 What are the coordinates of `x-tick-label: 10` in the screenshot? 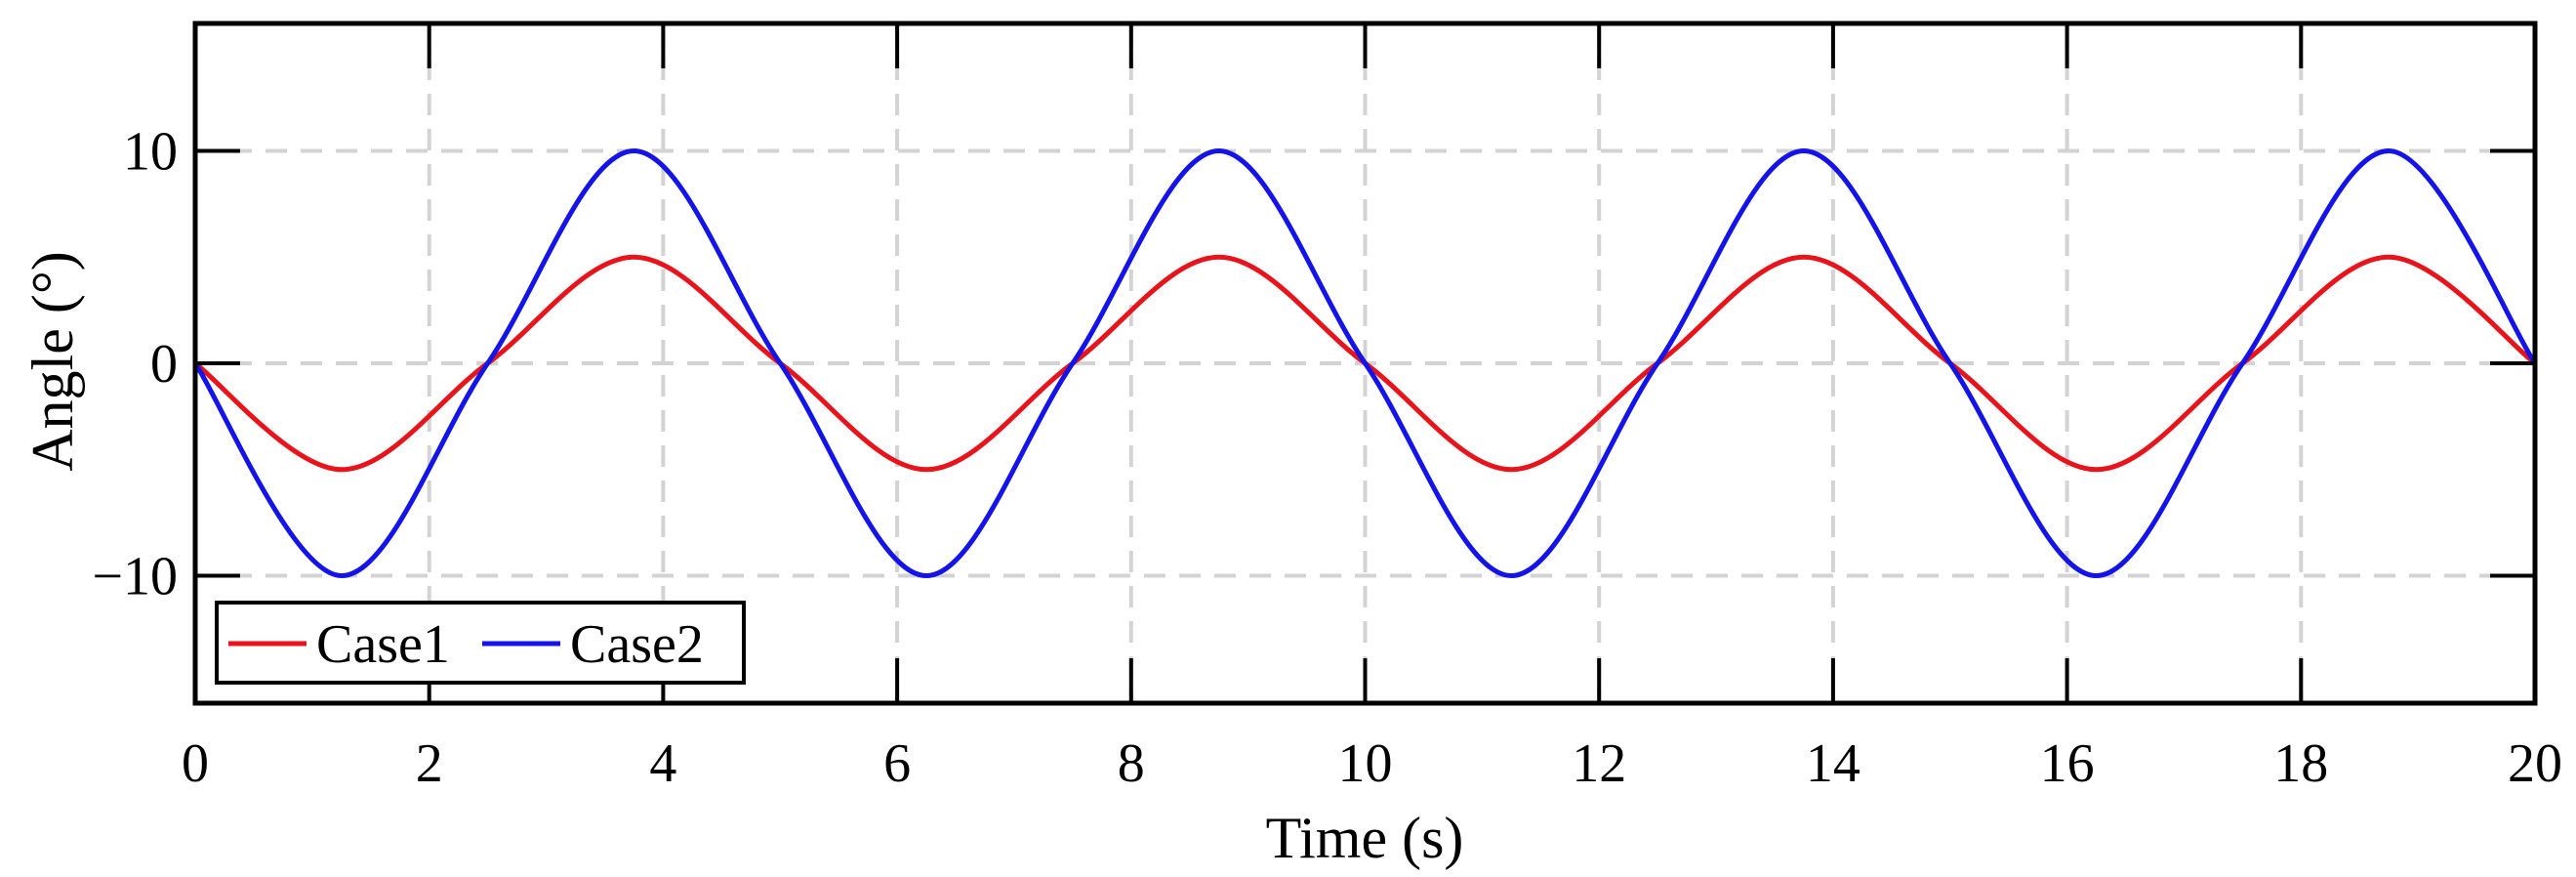 It's located at (1365, 763).